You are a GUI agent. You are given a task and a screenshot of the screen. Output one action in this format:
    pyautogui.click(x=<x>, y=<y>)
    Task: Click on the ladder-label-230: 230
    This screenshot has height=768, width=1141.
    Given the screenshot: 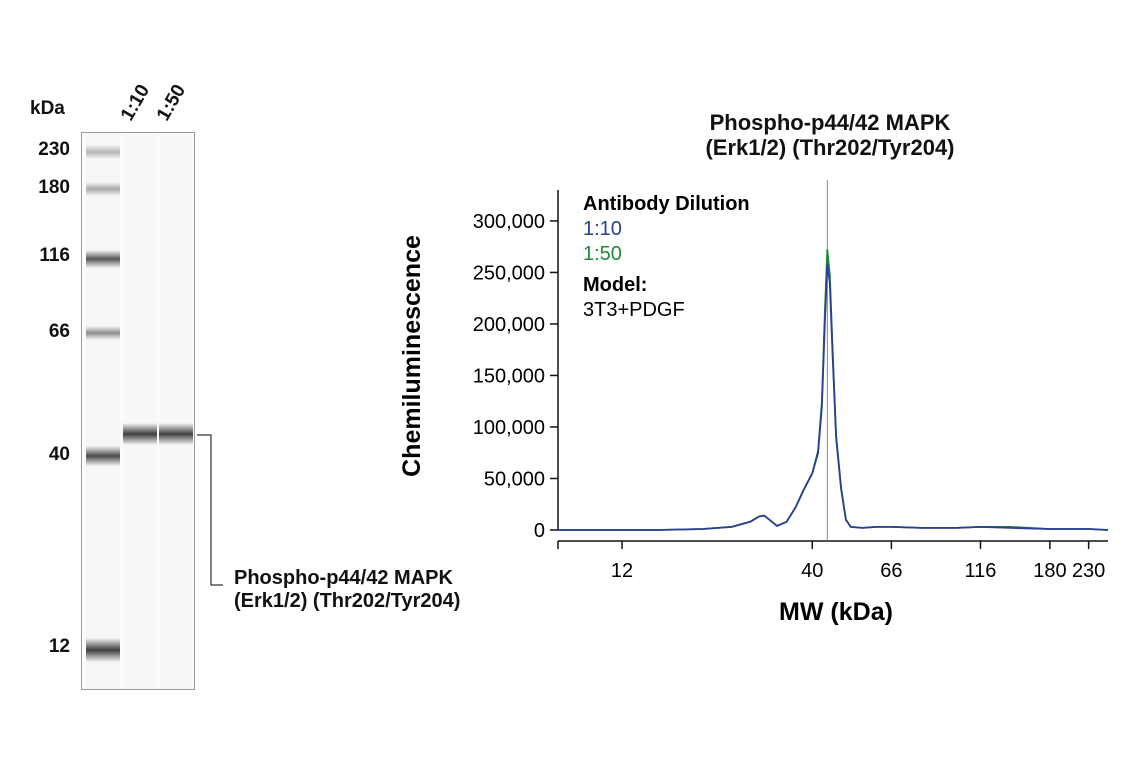 What is the action you would take?
    pyautogui.click(x=54, y=149)
    